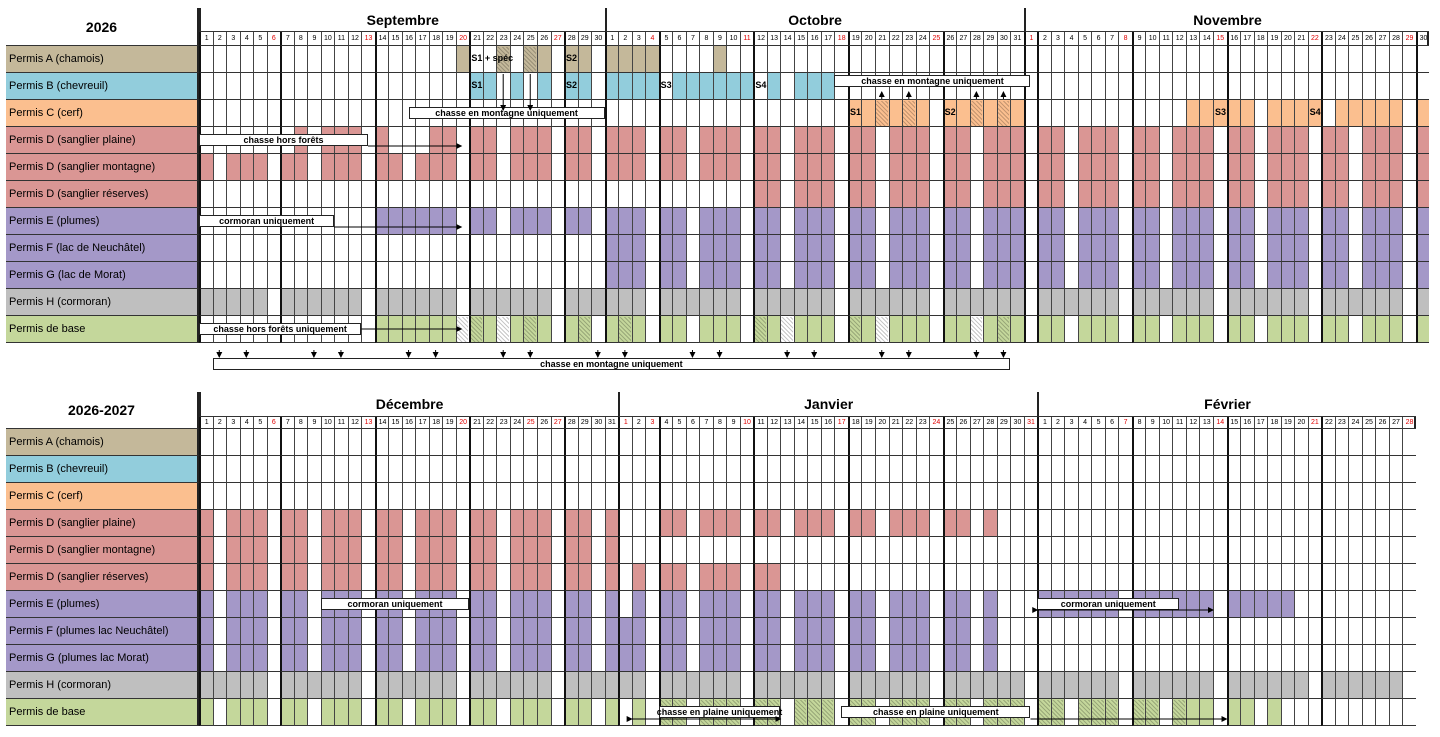 The height and width of the screenshot is (737, 1440). Describe the element at coordinates (976, 39) in the screenshot. I see `day-number: 28` at that location.